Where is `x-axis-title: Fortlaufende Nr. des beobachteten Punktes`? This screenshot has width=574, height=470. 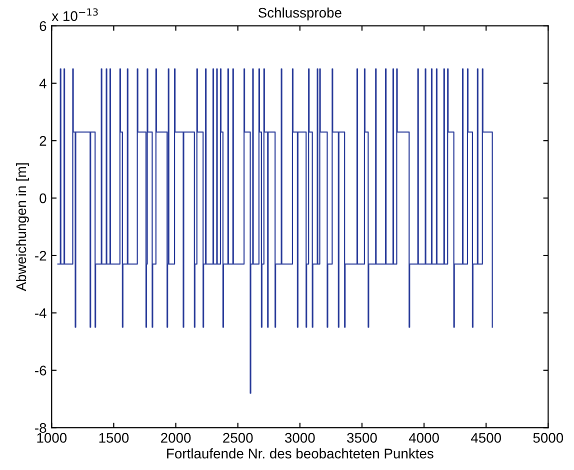 x-axis-title: Fortlaufende Nr. des beobachteten Punktes is located at coordinates (300, 453).